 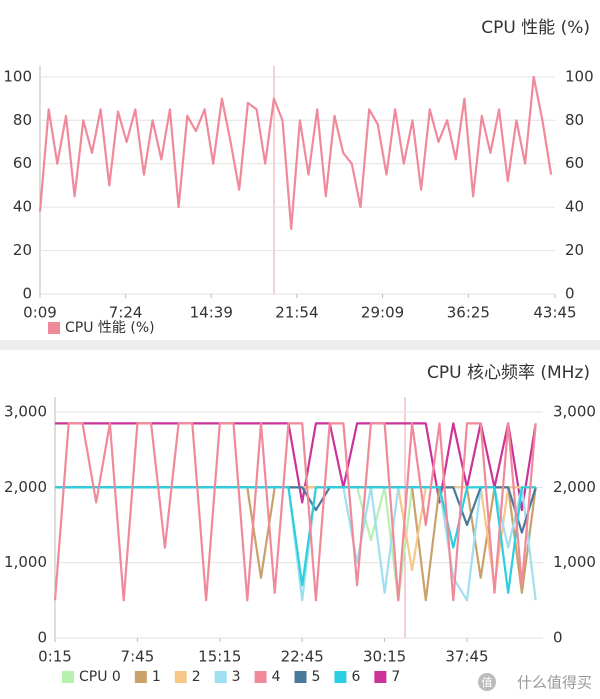 I want to click on x-tick-label: 0:15, so click(x=55, y=657).